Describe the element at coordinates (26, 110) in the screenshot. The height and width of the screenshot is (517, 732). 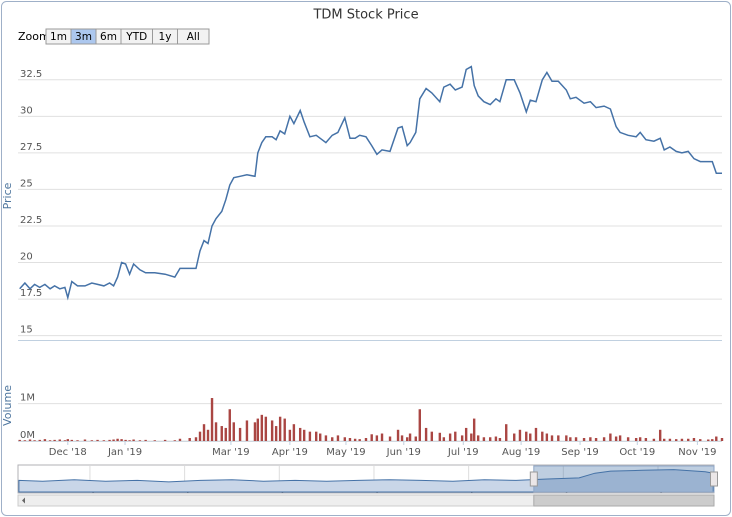
I see `y-tick-label: 30` at that location.